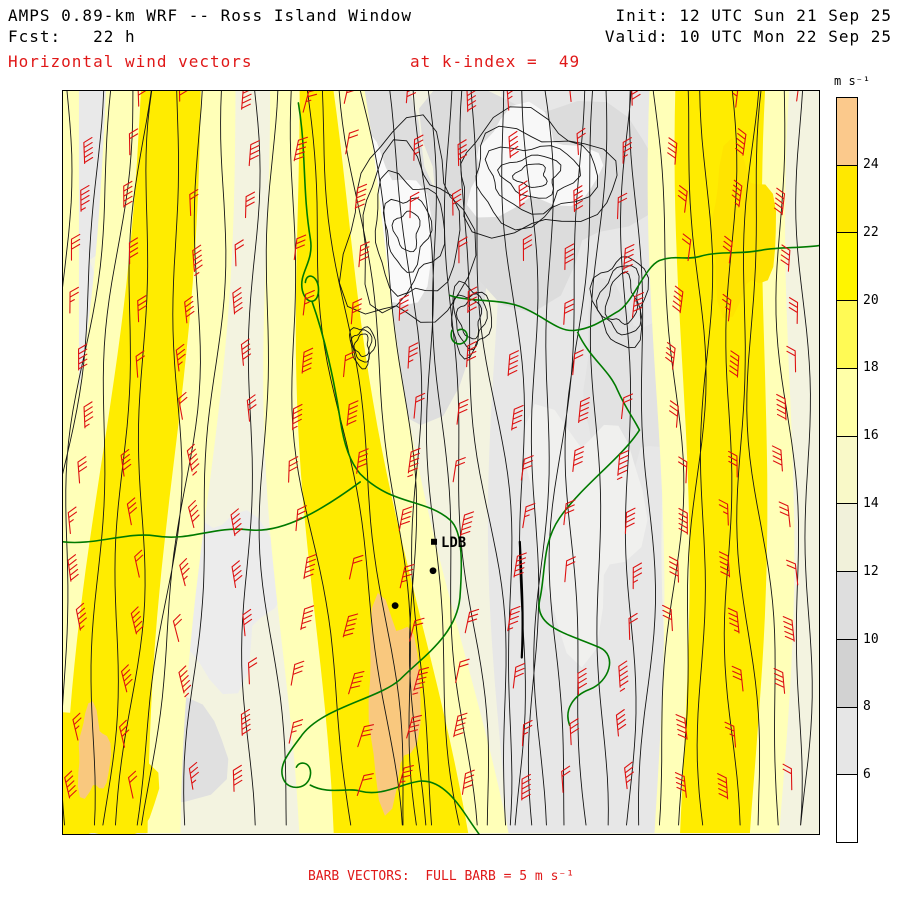  Describe the element at coordinates (753, 15) in the screenshot. I see `init-time: Init: 12 UTC Sun 21 Sep 25` at that location.